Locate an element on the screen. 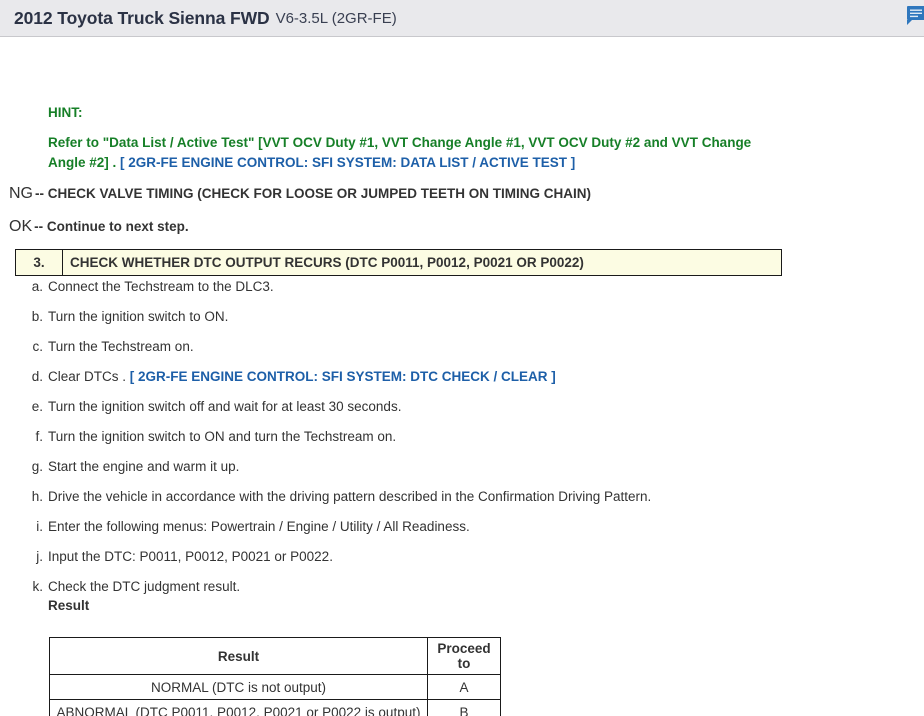 Image resolution: width=924 pixels, height=716 pixels. step-number: 3. is located at coordinates (39, 262).